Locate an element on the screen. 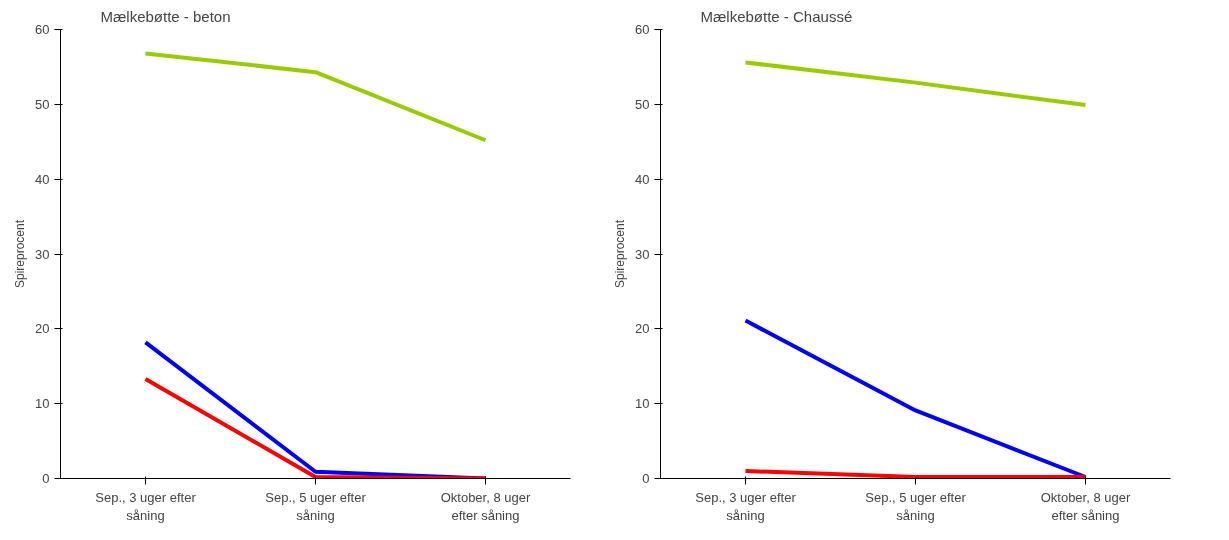 This screenshot has height=540, width=1229. chart-title: Mælkebøtte - Chaussé is located at coordinates (776, 16).